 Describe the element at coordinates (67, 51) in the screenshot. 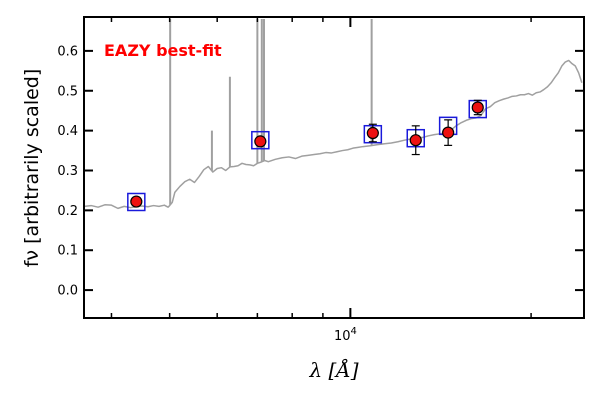

I see `y-tick-label-6: 0.6` at that location.